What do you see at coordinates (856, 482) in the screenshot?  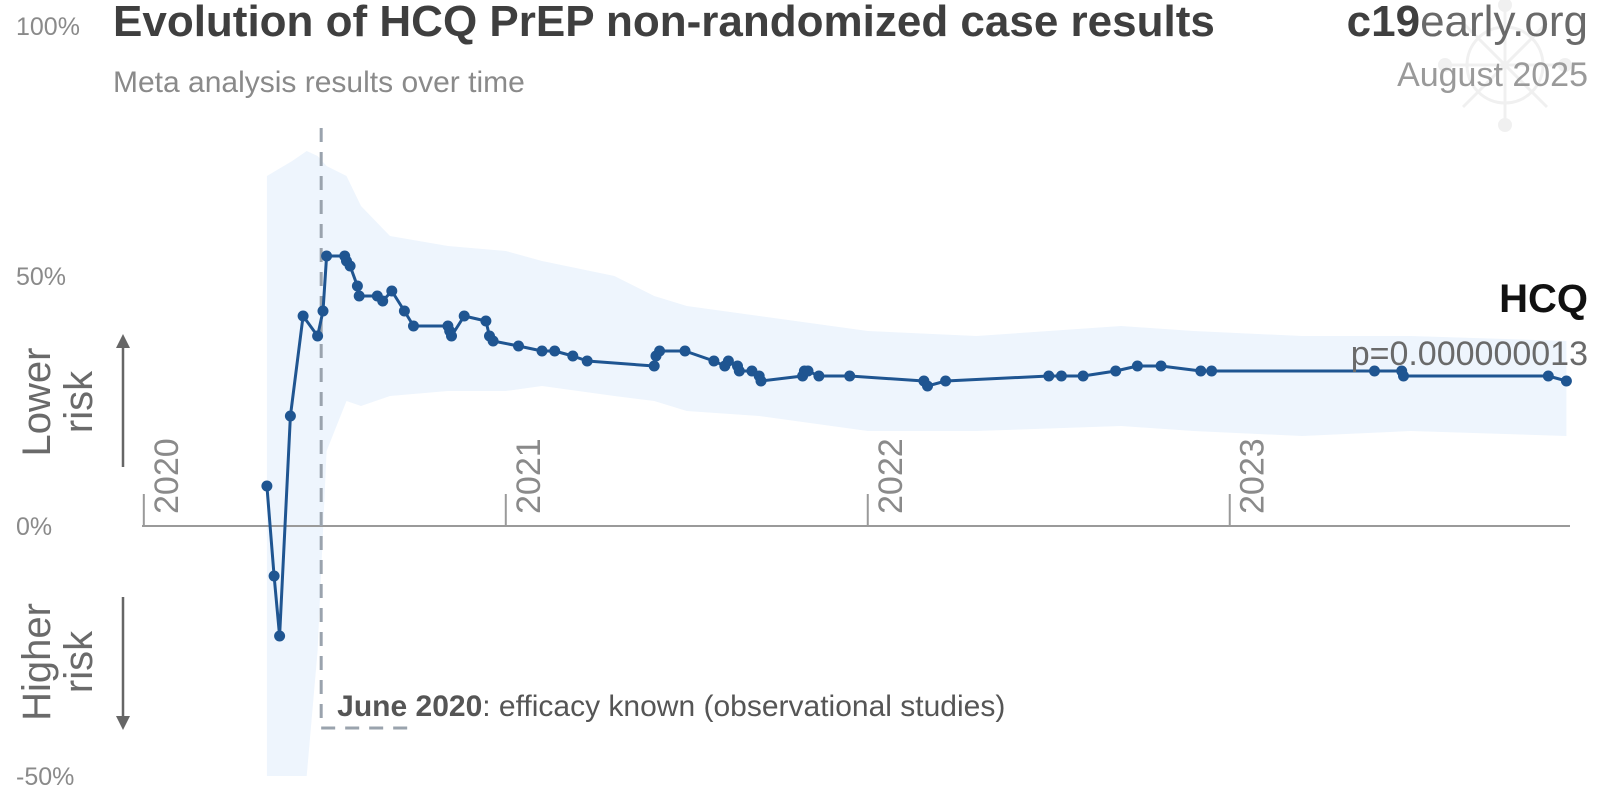 I see `x-axis: 2020 2021 2022 2023` at bounding box center [856, 482].